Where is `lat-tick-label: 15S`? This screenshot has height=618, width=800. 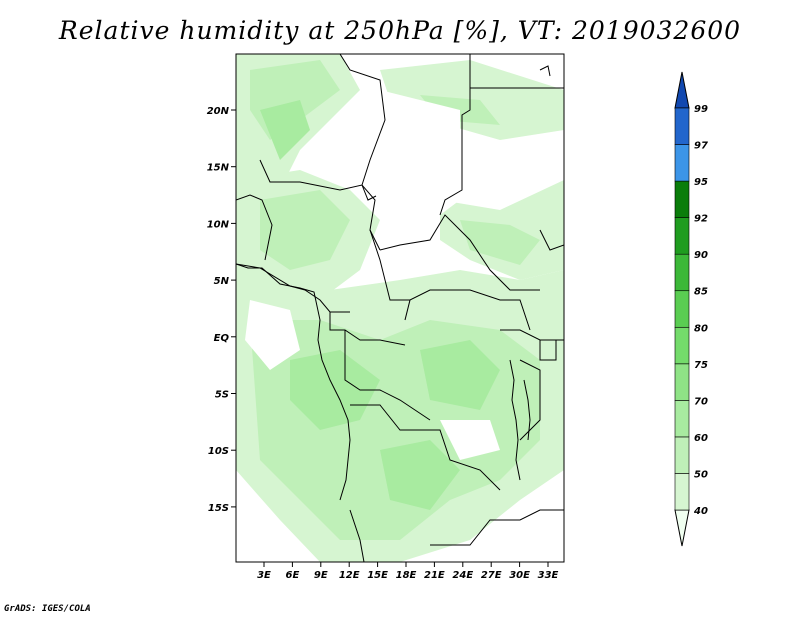
lat-tick-label: 15S is located at coordinates (218, 508).